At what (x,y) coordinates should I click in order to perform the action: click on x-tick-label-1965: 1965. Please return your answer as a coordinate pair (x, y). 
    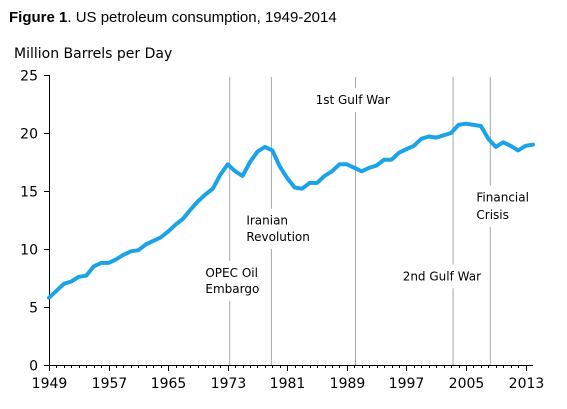
    Looking at the image, I should click on (169, 384).